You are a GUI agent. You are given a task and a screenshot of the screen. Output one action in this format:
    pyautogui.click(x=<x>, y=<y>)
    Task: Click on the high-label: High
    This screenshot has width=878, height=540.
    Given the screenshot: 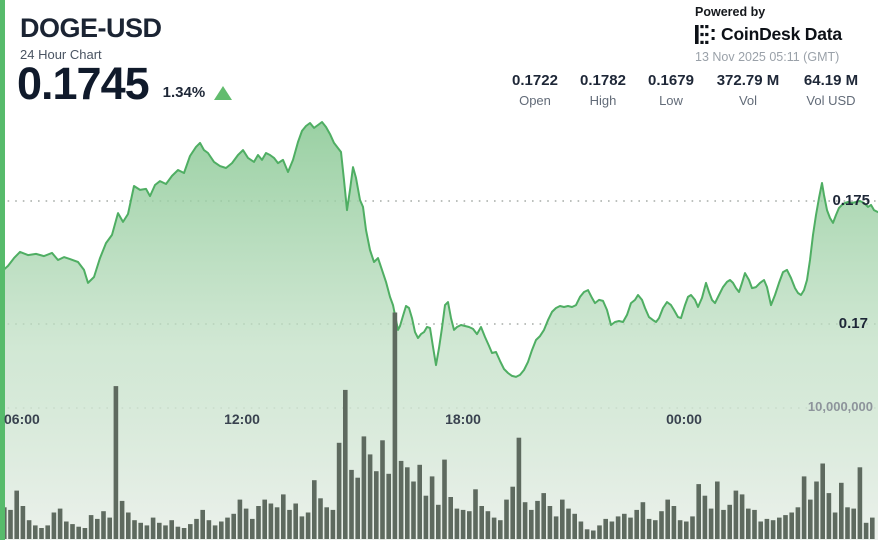 What is the action you would take?
    pyautogui.click(x=603, y=100)
    